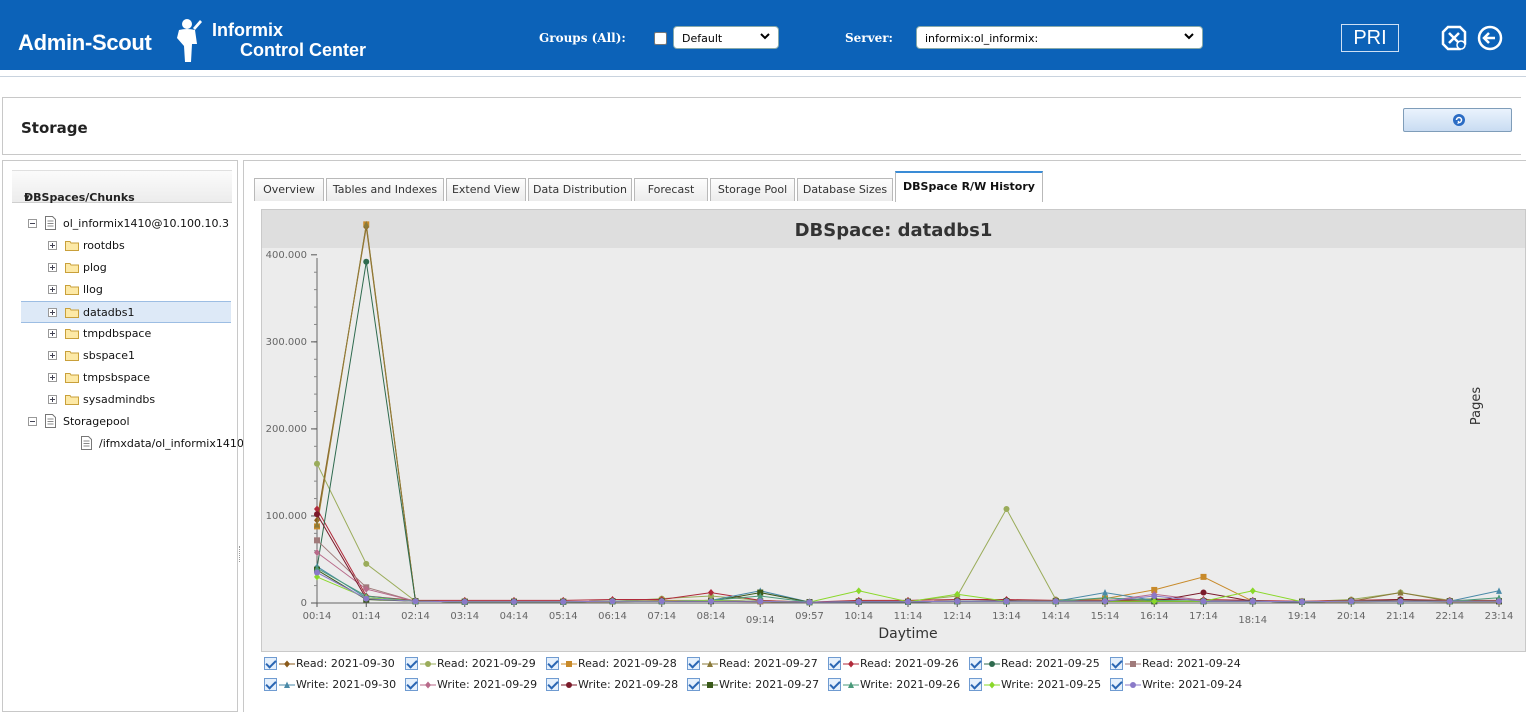  I want to click on tab-storage-pool: Storage Pool, so click(752, 189).